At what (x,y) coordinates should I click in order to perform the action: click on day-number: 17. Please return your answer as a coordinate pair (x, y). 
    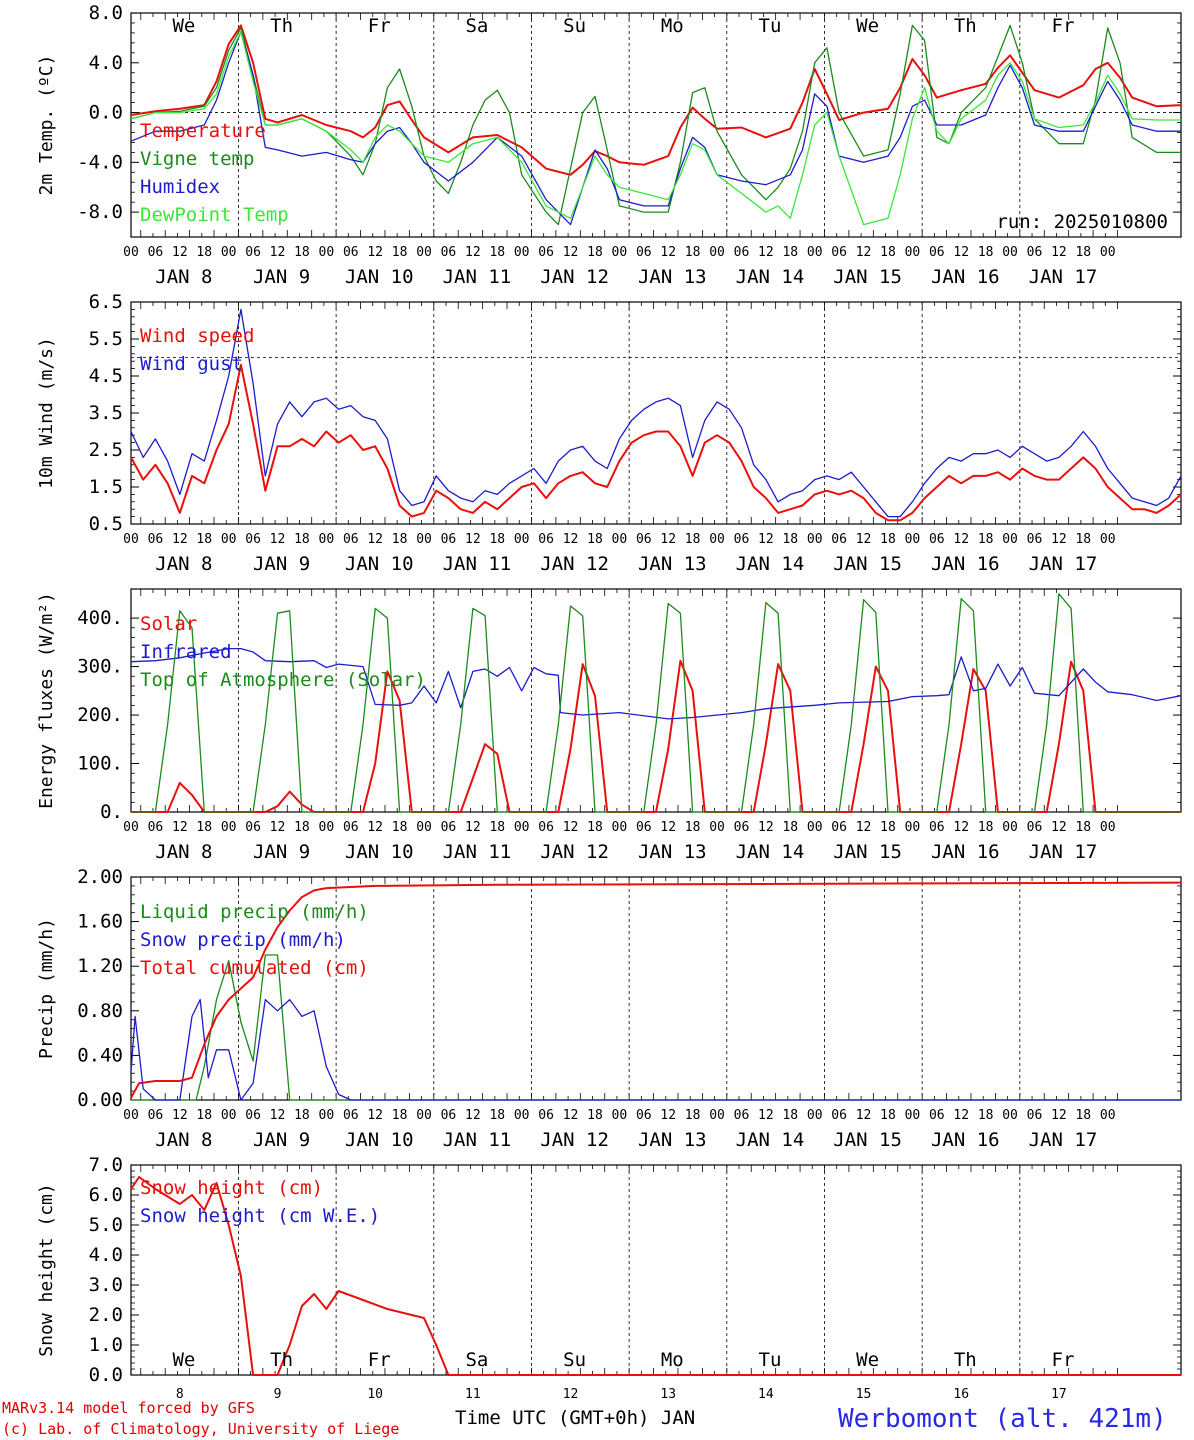
    Looking at the image, I should click on (1059, 1394).